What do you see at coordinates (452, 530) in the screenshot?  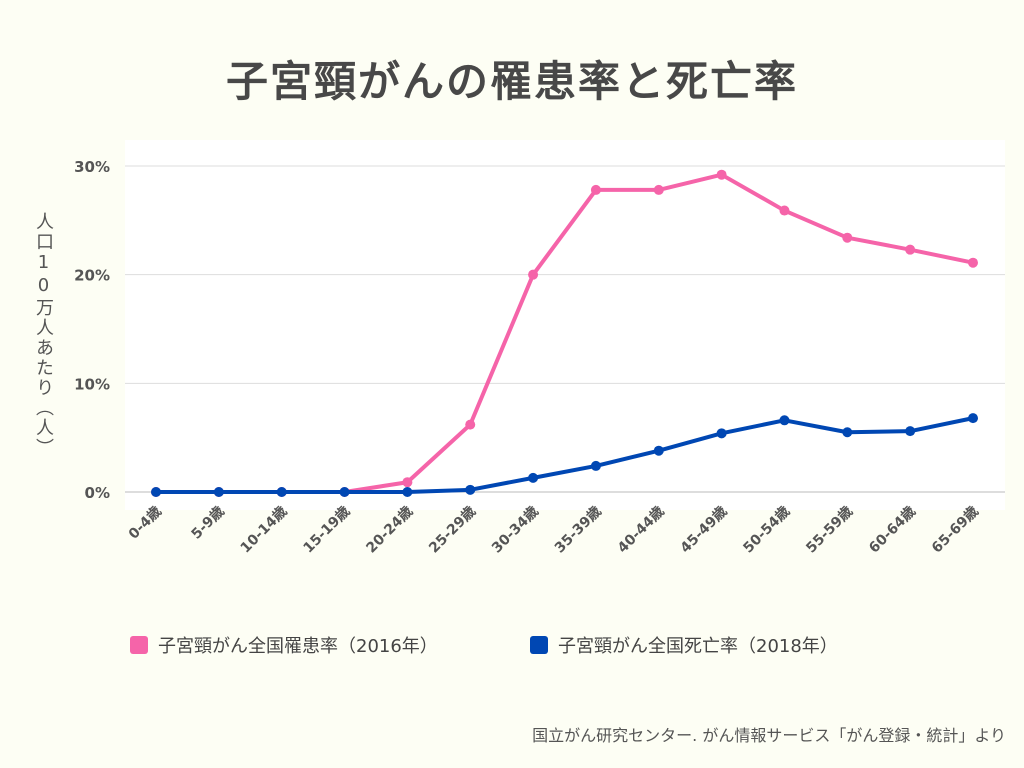 I see `x-tick-label: 25-29歳` at bounding box center [452, 530].